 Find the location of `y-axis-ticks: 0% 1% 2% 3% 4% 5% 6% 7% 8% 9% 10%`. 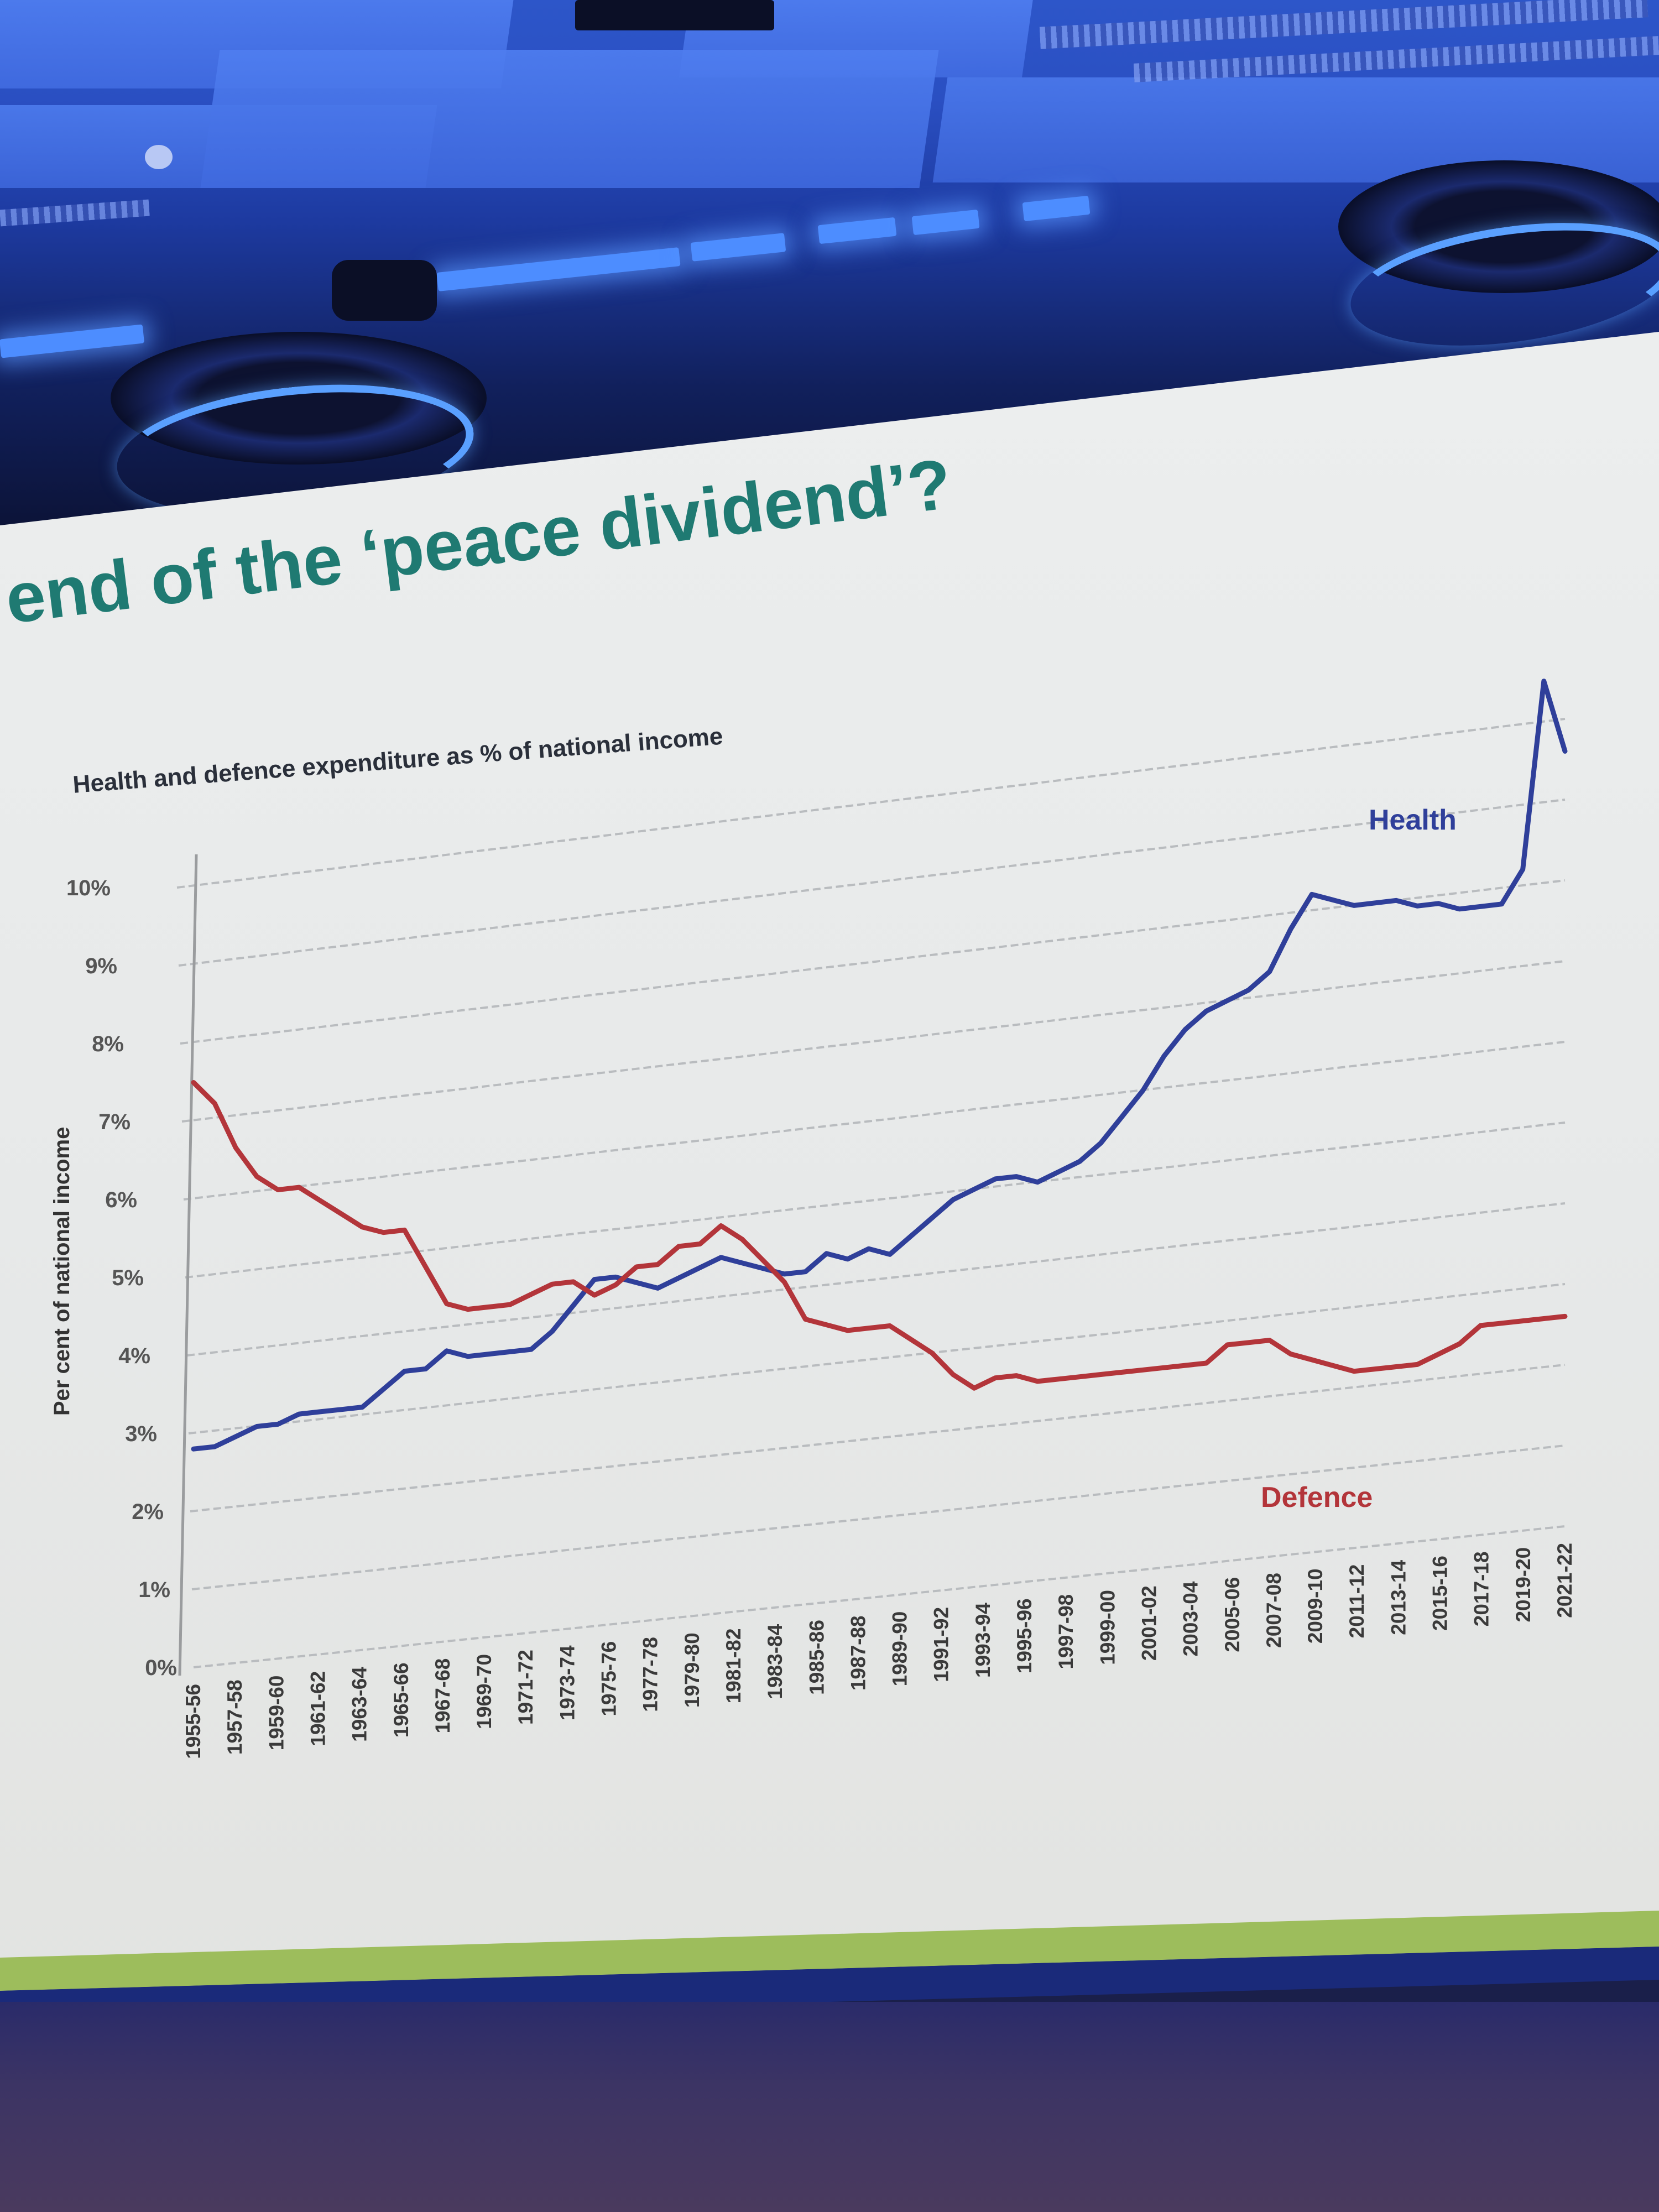

y-axis-ticks: 0% 1% 2% 3% 4% 5% 6% 7% 8% 9% 10% is located at coordinates (122, 1278).